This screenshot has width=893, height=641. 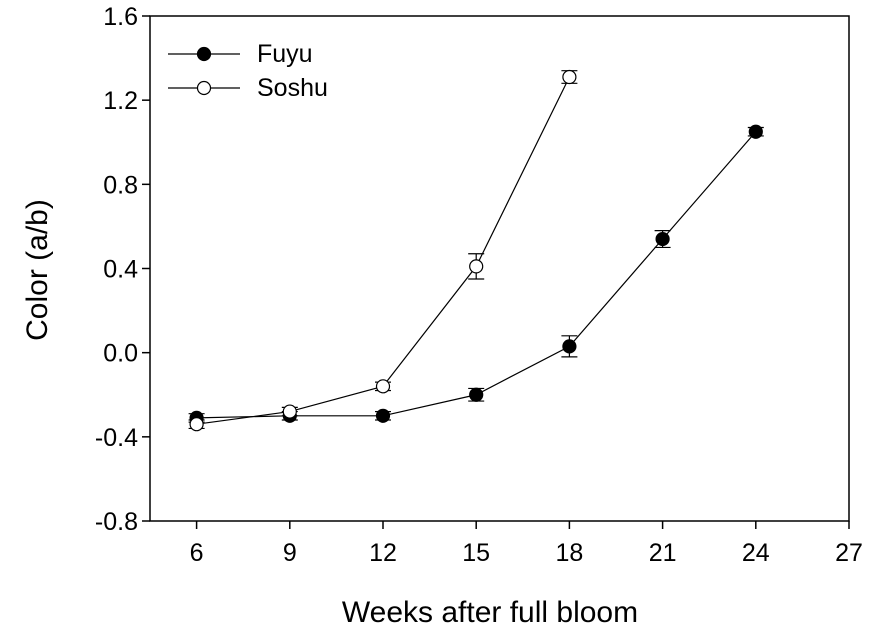 What do you see at coordinates (120, 185) in the screenshot?
I see `y-tick-label-4: 0.8` at bounding box center [120, 185].